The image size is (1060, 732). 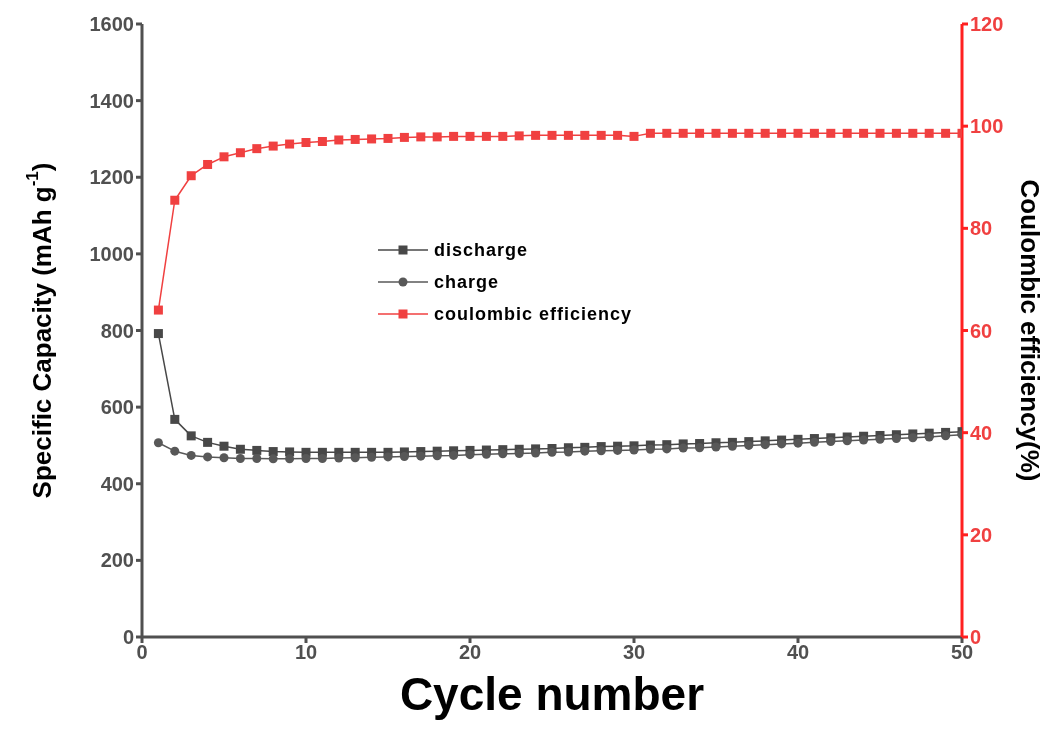 What do you see at coordinates (987, 24) in the screenshot?
I see `y2-tick-label: 120` at bounding box center [987, 24].